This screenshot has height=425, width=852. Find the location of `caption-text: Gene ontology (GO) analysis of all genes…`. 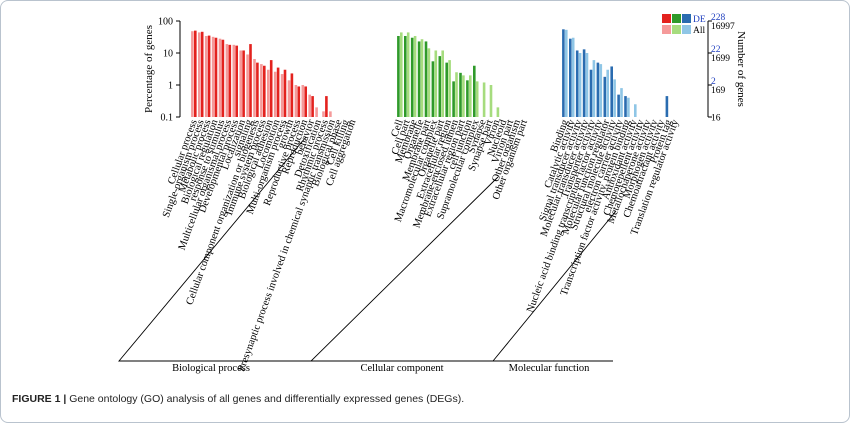

caption-text: Gene ontology (GO) analysis of all genes… is located at coordinates (267, 399).